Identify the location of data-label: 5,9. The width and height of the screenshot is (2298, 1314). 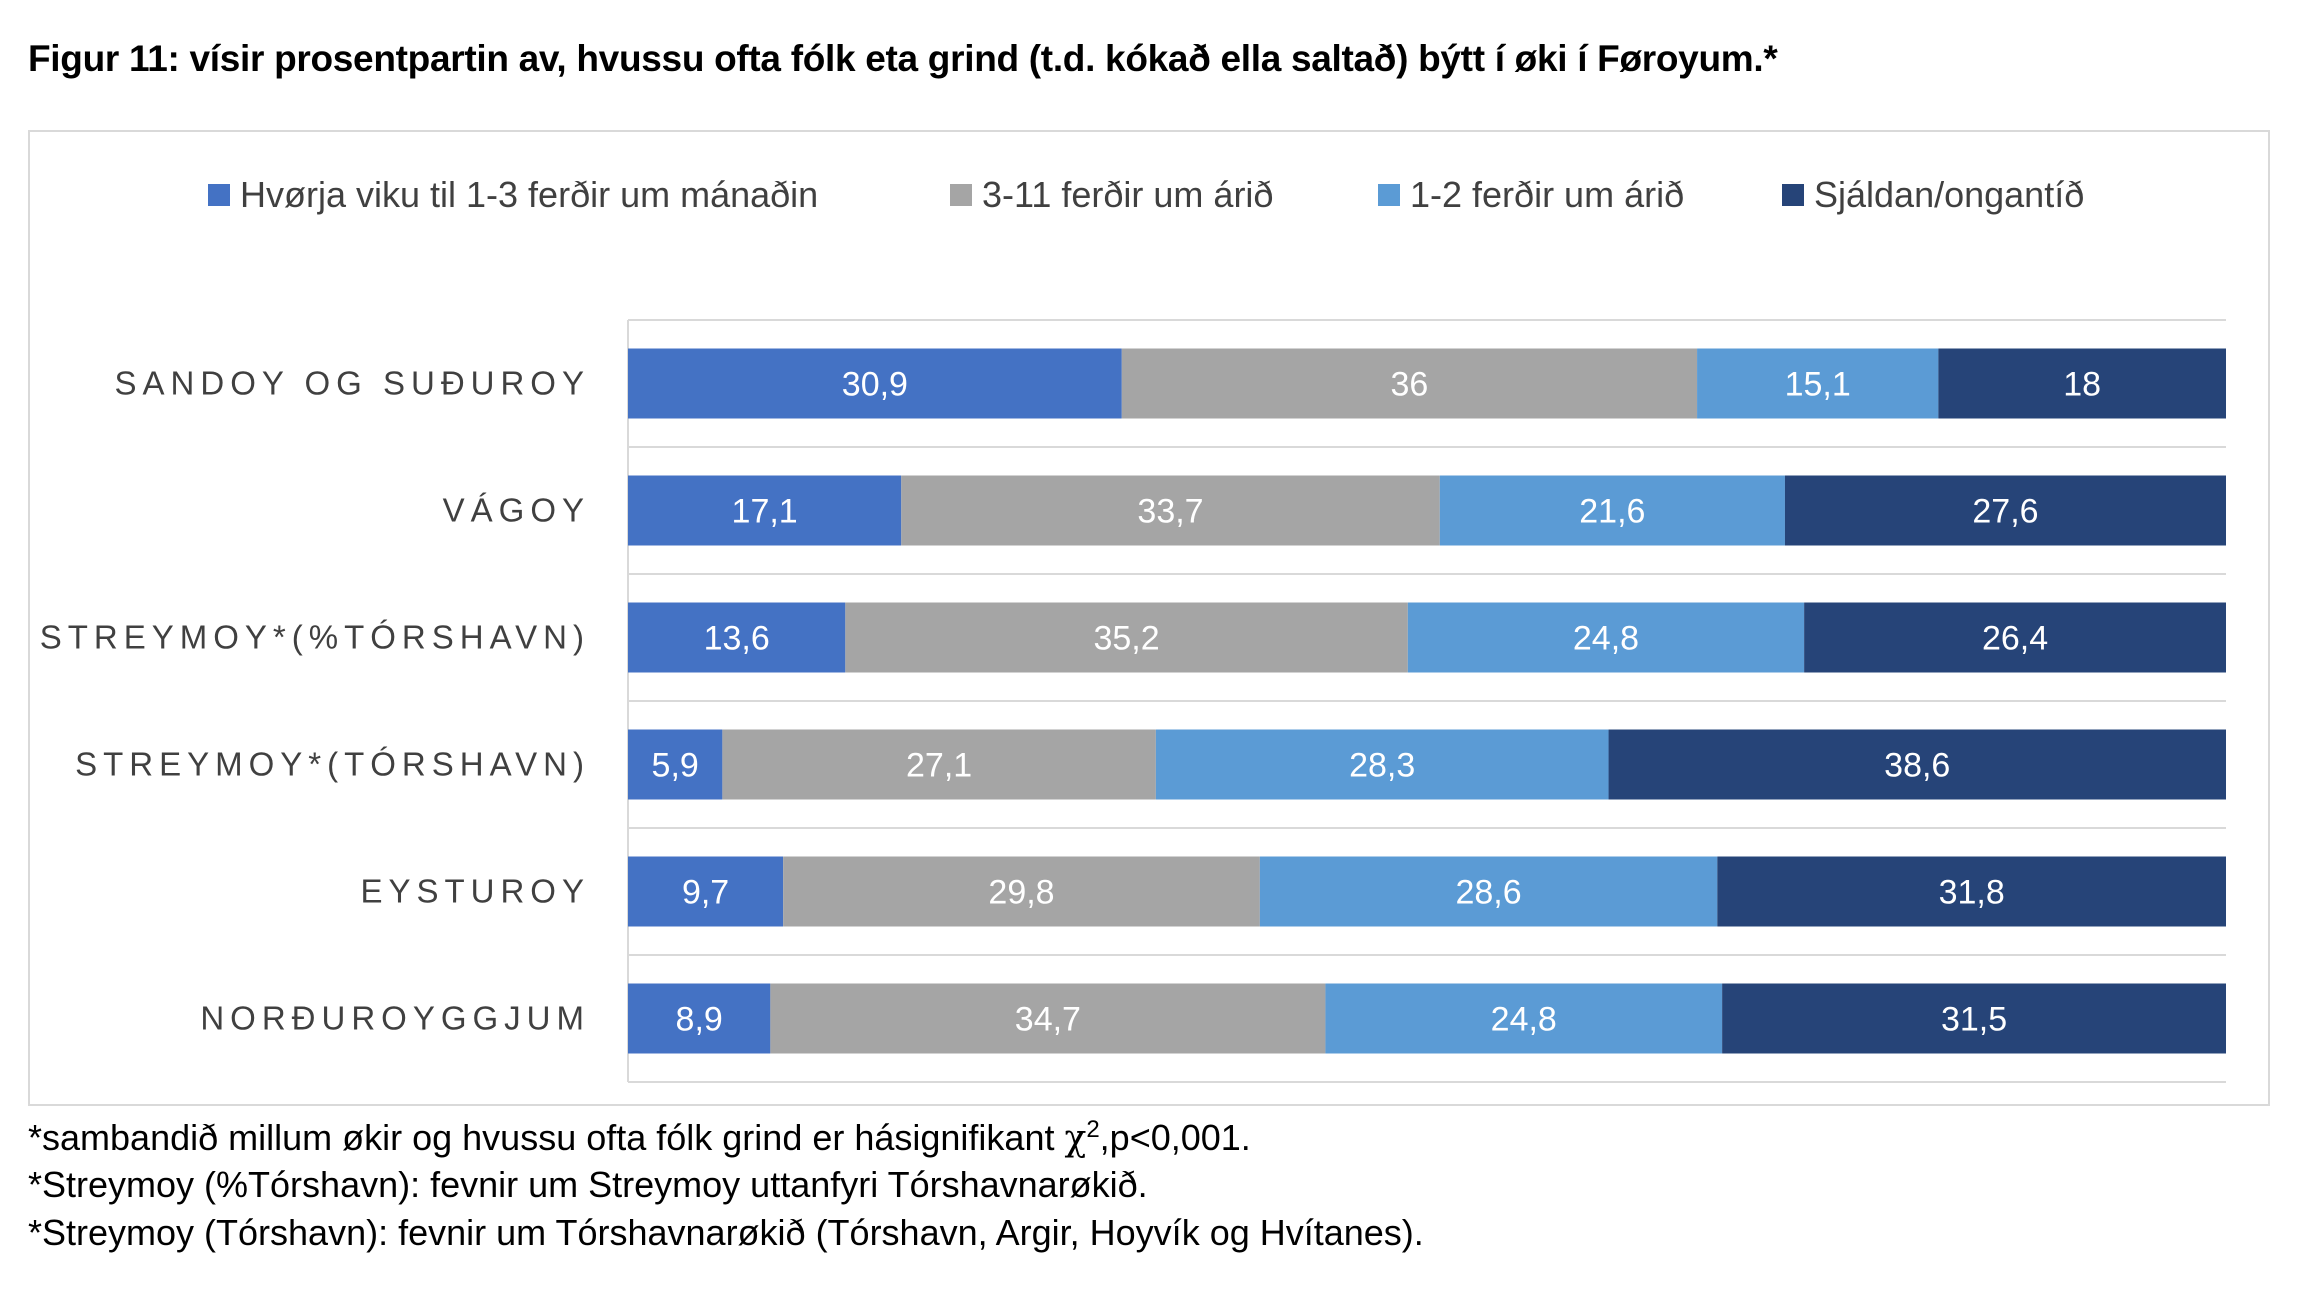
(675, 766).